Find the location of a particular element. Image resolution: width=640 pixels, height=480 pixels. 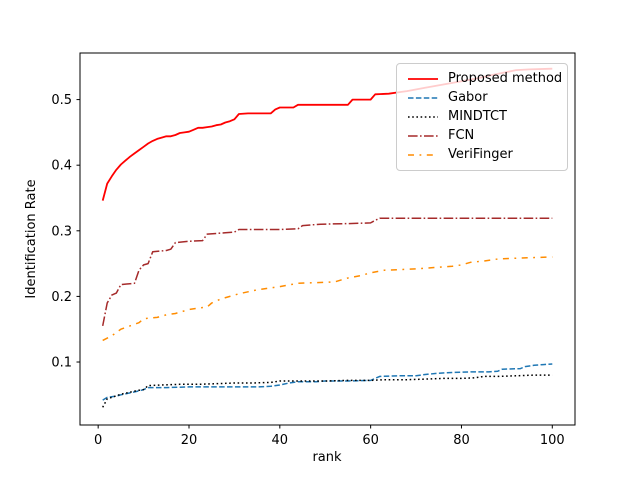

legend-label: MINDTCT is located at coordinates (477, 116).